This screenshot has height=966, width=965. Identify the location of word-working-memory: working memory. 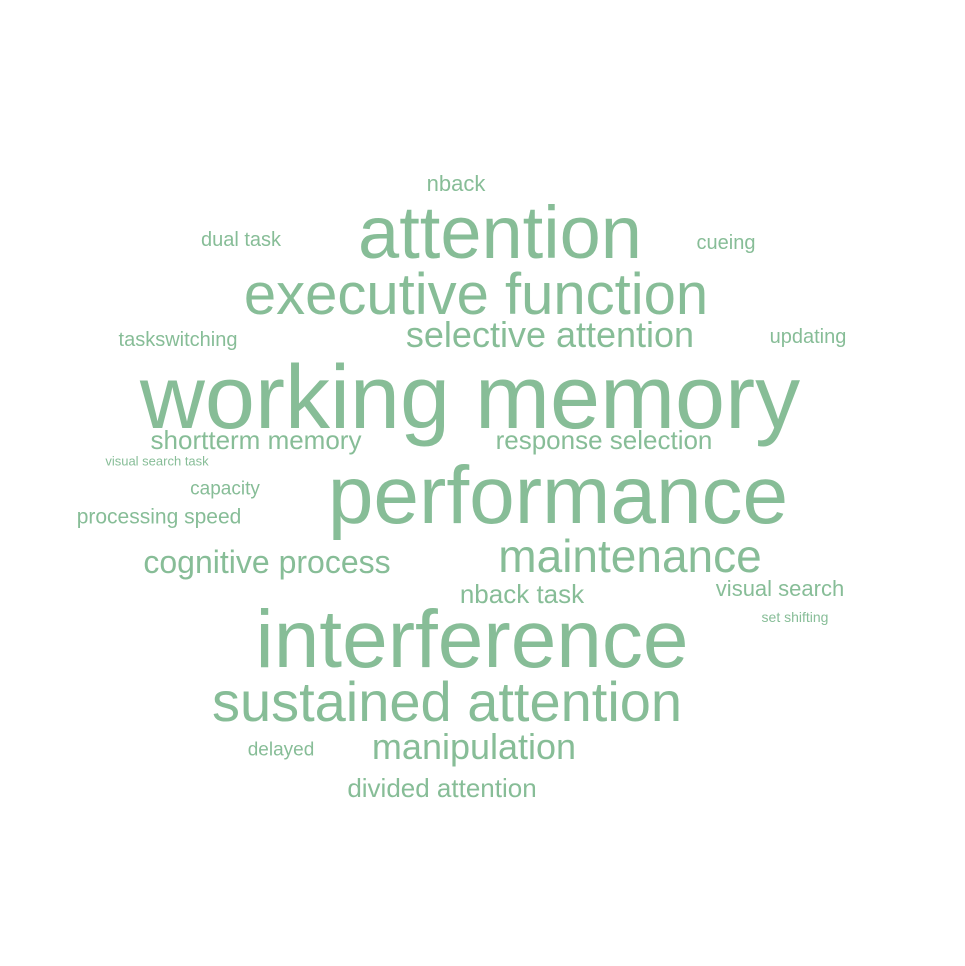
(470, 398).